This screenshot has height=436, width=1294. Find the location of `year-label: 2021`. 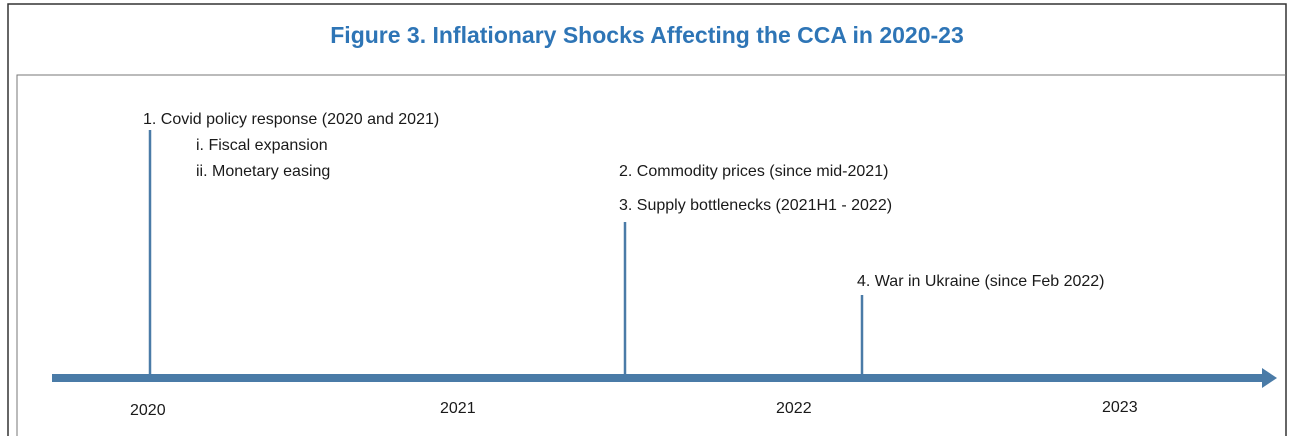

year-label: 2021 is located at coordinates (458, 408).